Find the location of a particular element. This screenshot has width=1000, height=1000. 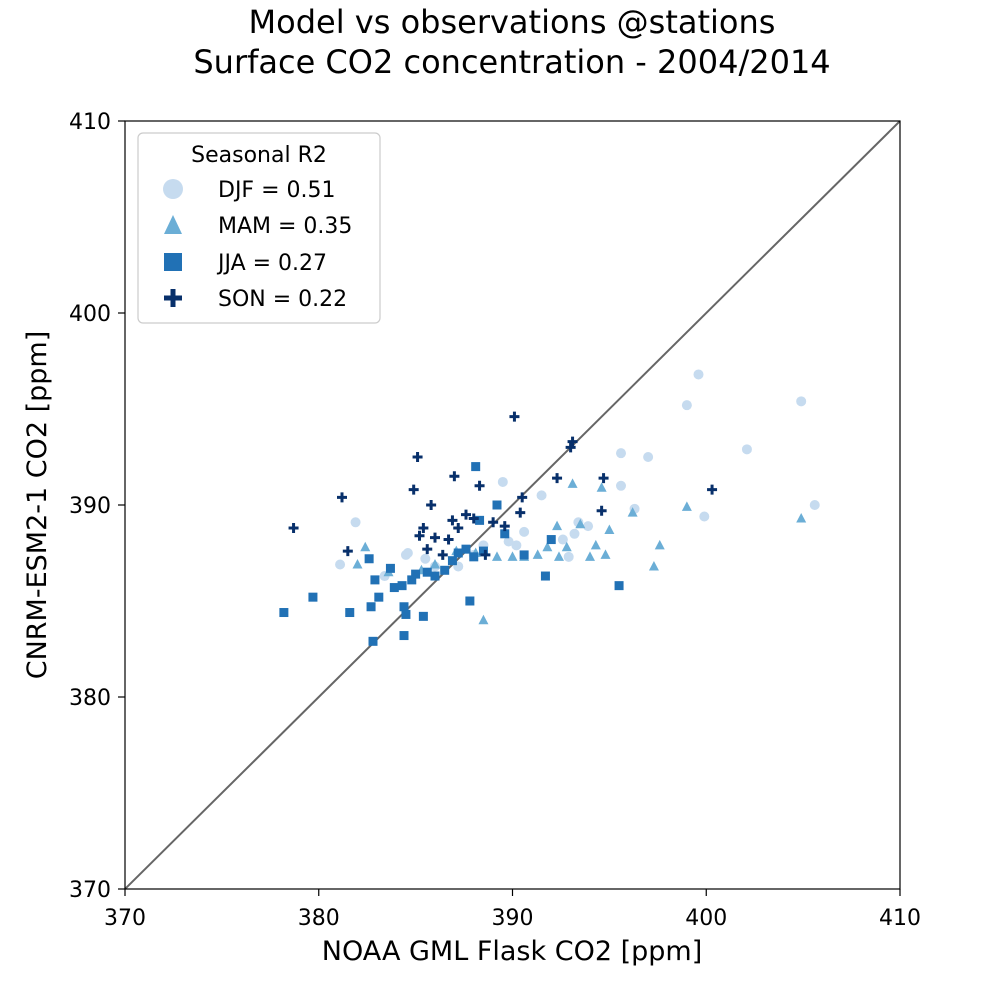

x-tick-4: 410 is located at coordinates (900, 910).